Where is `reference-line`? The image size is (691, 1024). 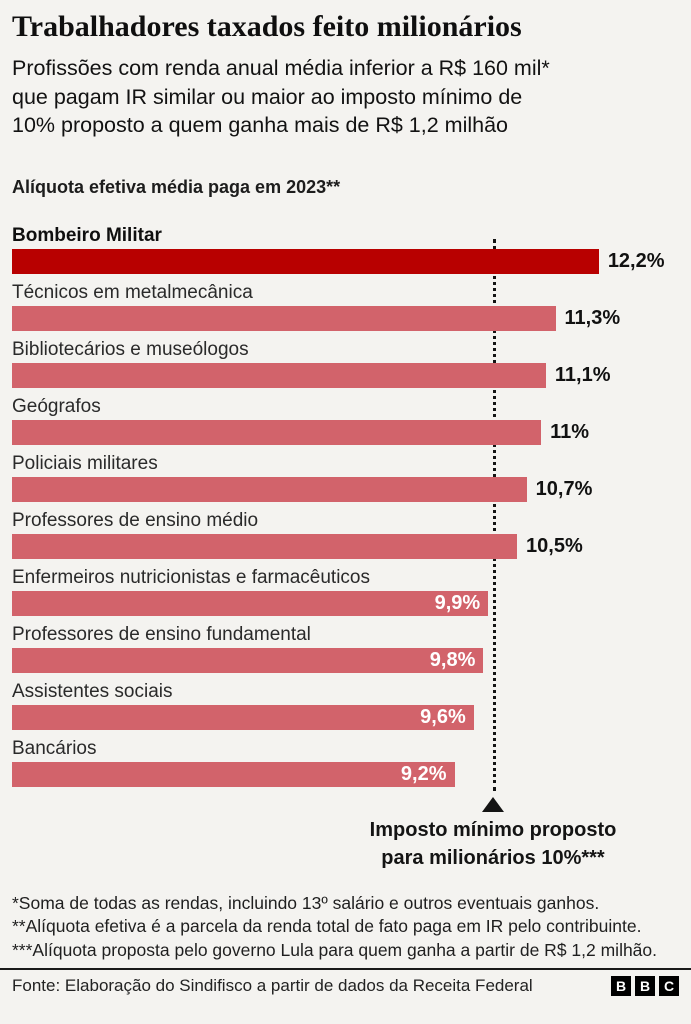
reference-line is located at coordinates (494, 514).